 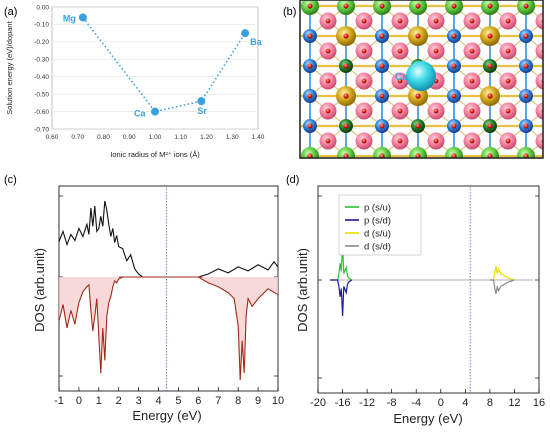 What do you see at coordinates (416, 403) in the screenshot?
I see `chart-d-x-tick-label: -4` at bounding box center [416, 403].